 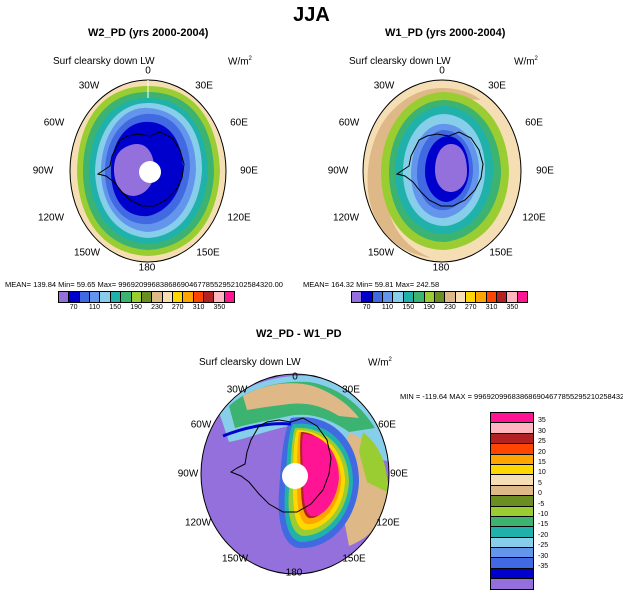 I want to click on diff-colorbar-tick-label: 35, so click(x=542, y=421).